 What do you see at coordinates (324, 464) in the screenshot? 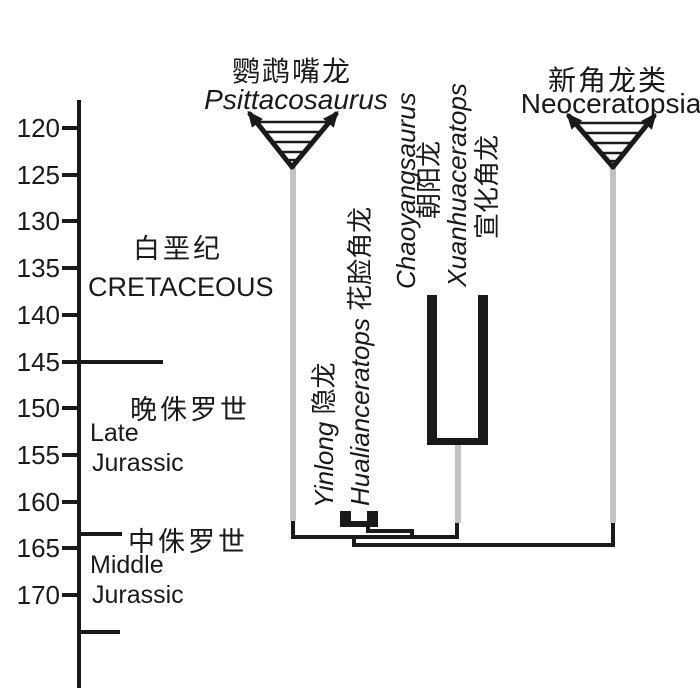
I see `yinlong-label-latin: Yinlong` at bounding box center [324, 464].